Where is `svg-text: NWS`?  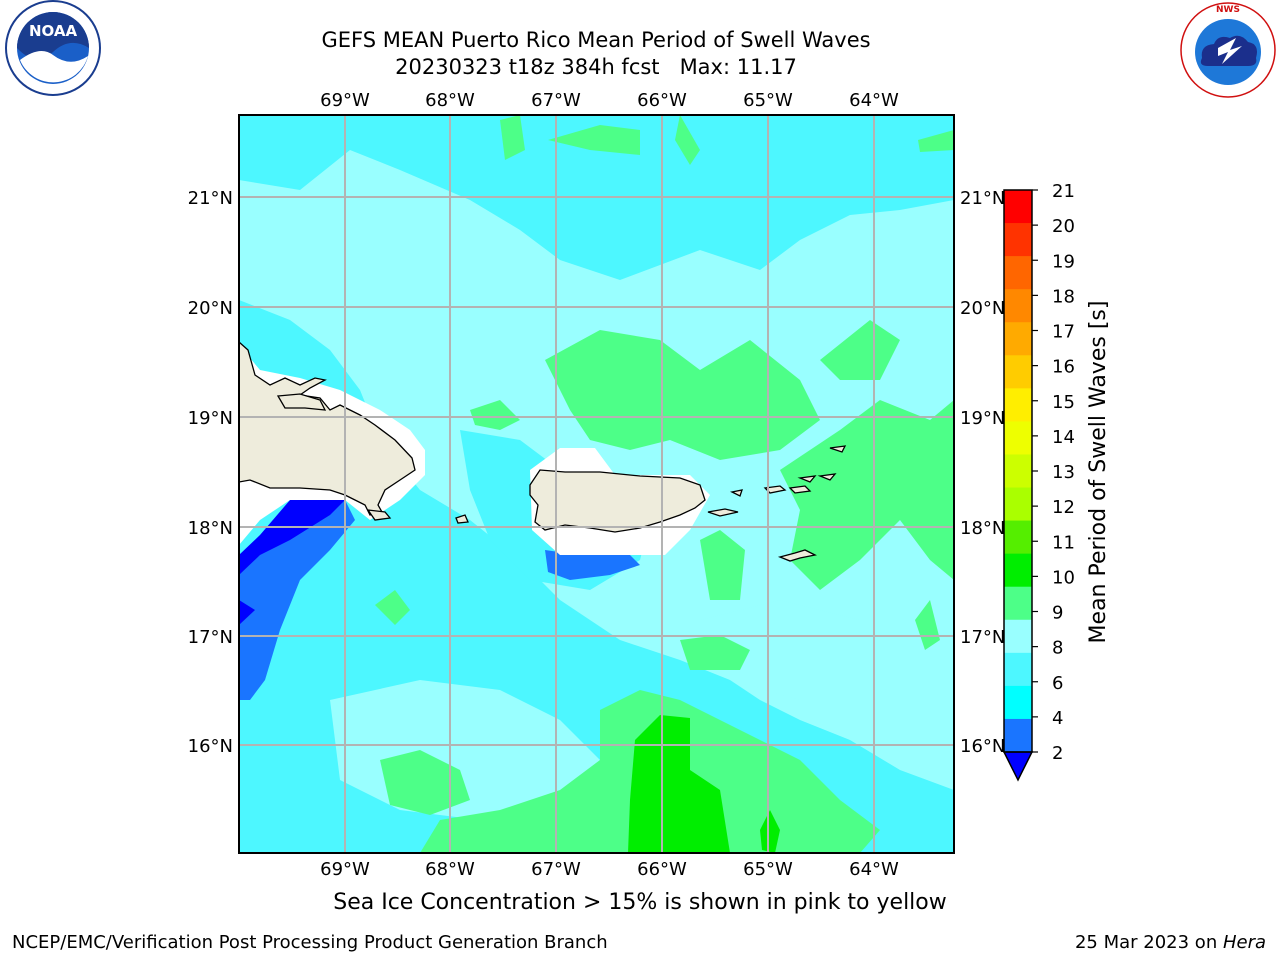 svg-text: NWS is located at coordinates (1228, 10).